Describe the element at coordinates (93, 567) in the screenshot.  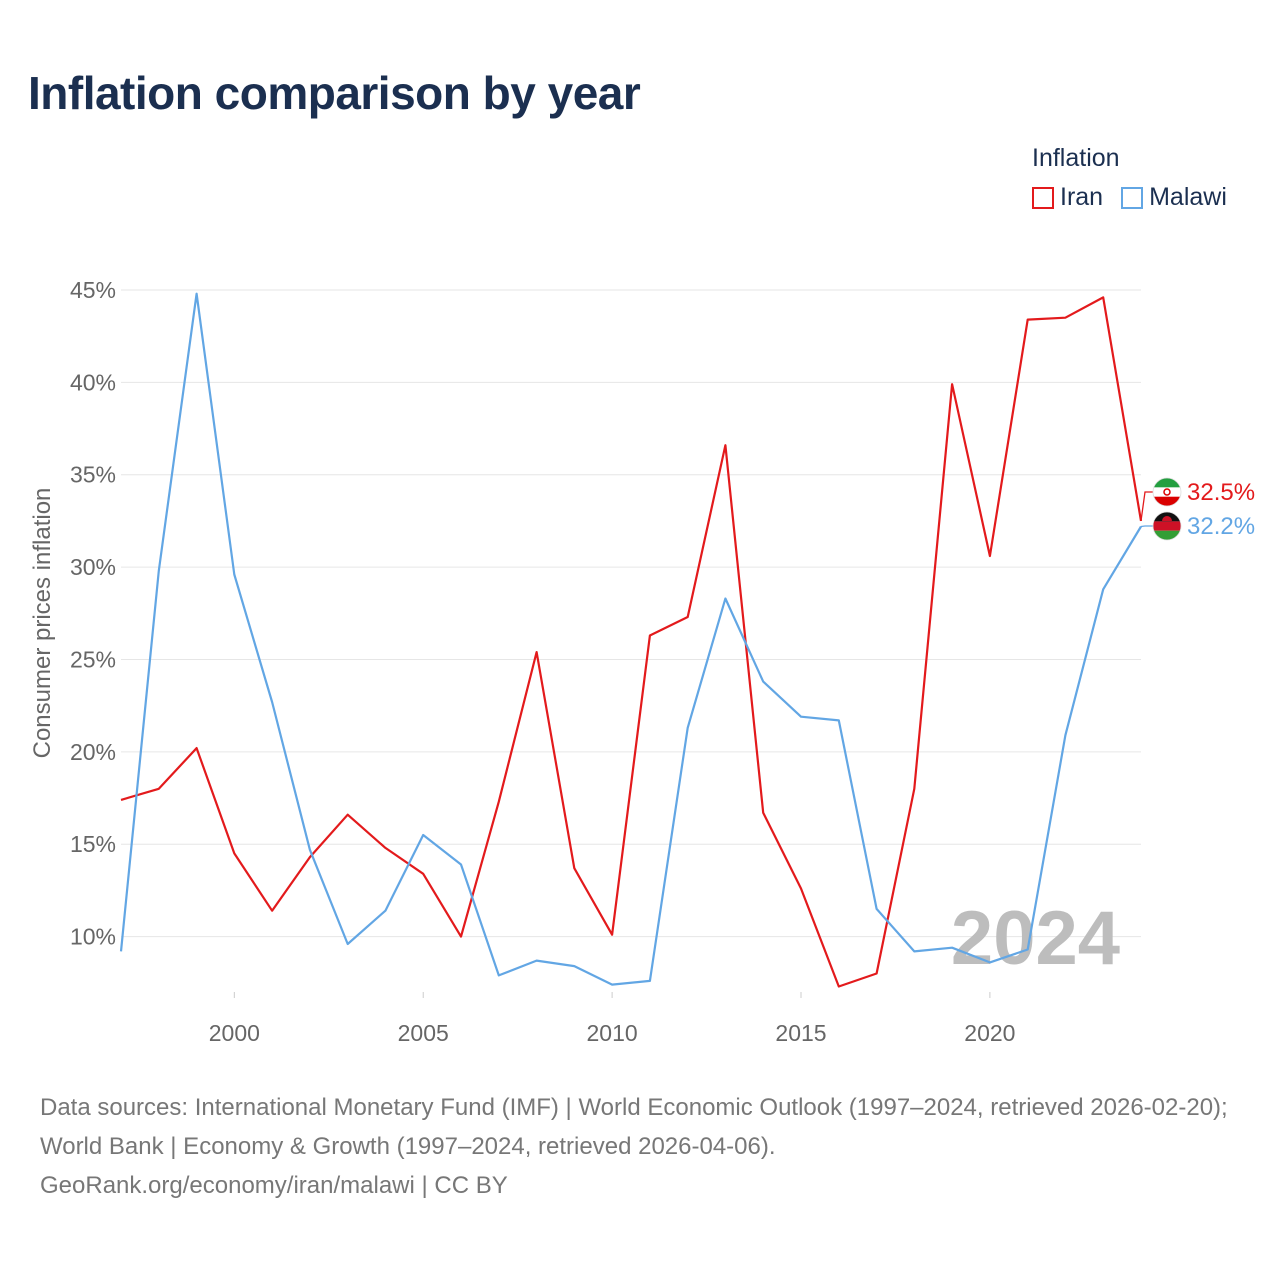
I see `y-tick-label-30: 30%` at that location.